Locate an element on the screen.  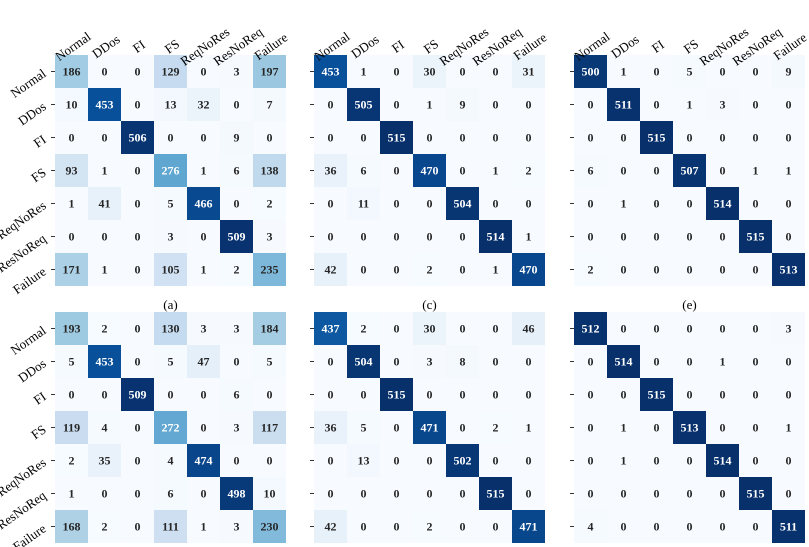
cell-value-label: 35 is located at coordinates (105, 461).